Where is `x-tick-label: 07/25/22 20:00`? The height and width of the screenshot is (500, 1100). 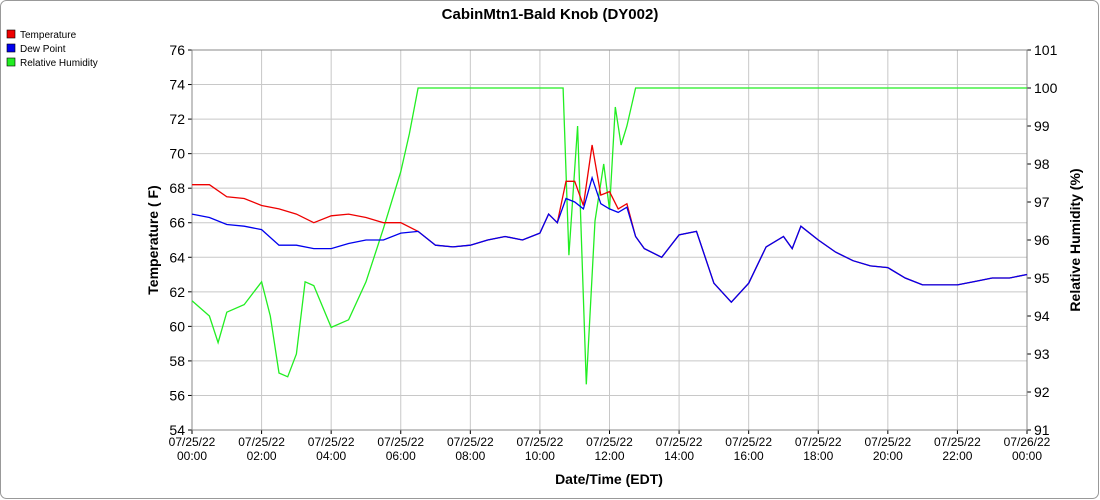 x-tick-label: 07/25/22 20:00 is located at coordinates (887, 449).